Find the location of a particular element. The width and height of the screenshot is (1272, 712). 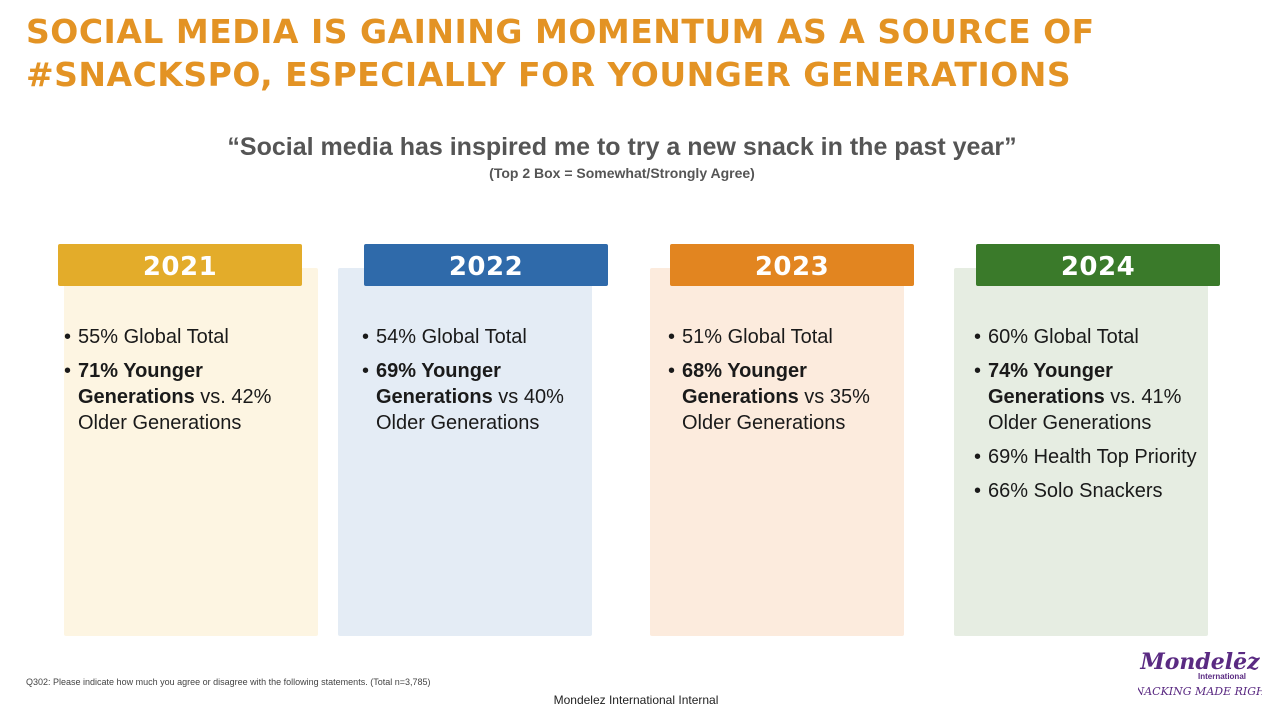

list-item: 55% Global Total is located at coordinates (178, 337).